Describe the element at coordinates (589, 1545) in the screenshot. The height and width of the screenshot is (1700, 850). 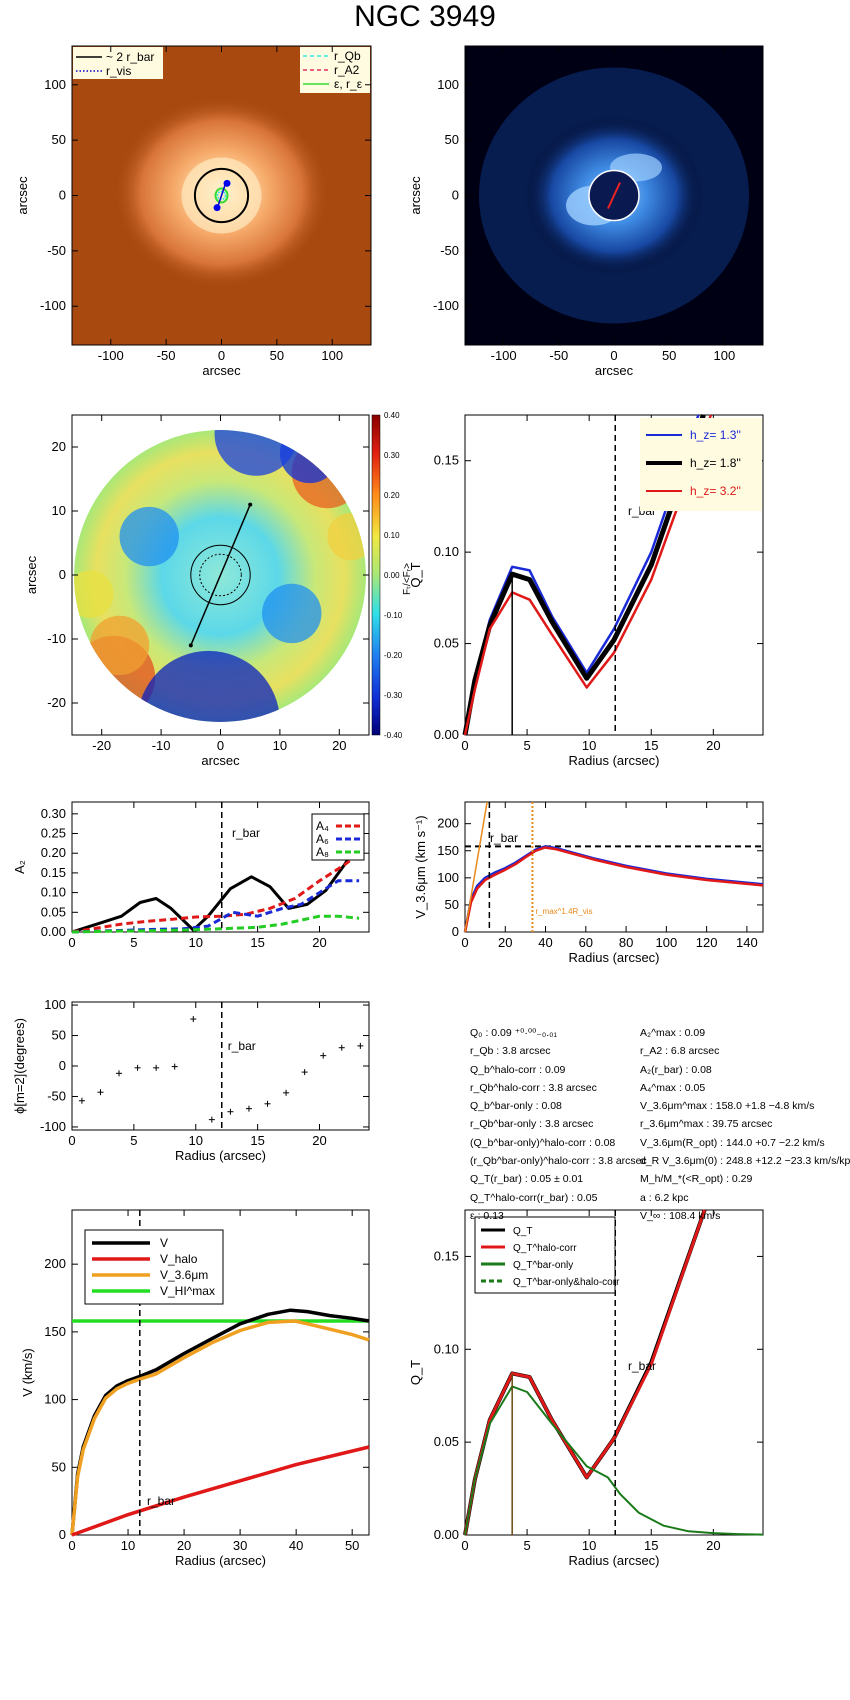
I see `x-tick-label: 10` at that location.